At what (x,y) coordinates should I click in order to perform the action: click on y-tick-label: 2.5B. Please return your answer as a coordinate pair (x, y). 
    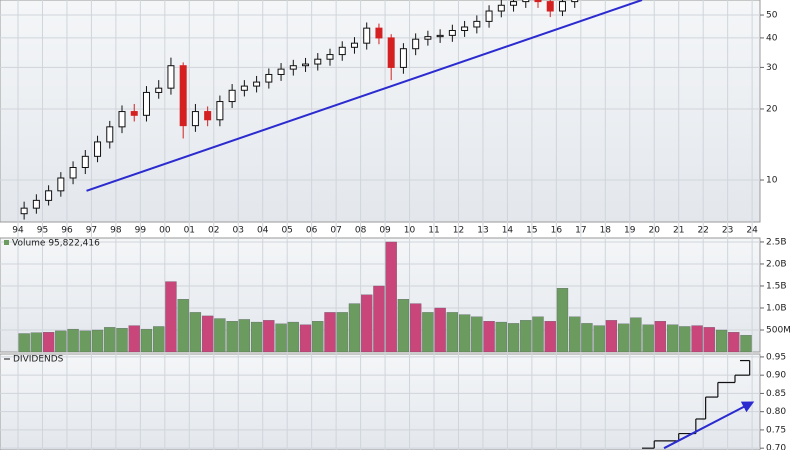
    Looking at the image, I should click on (776, 242).